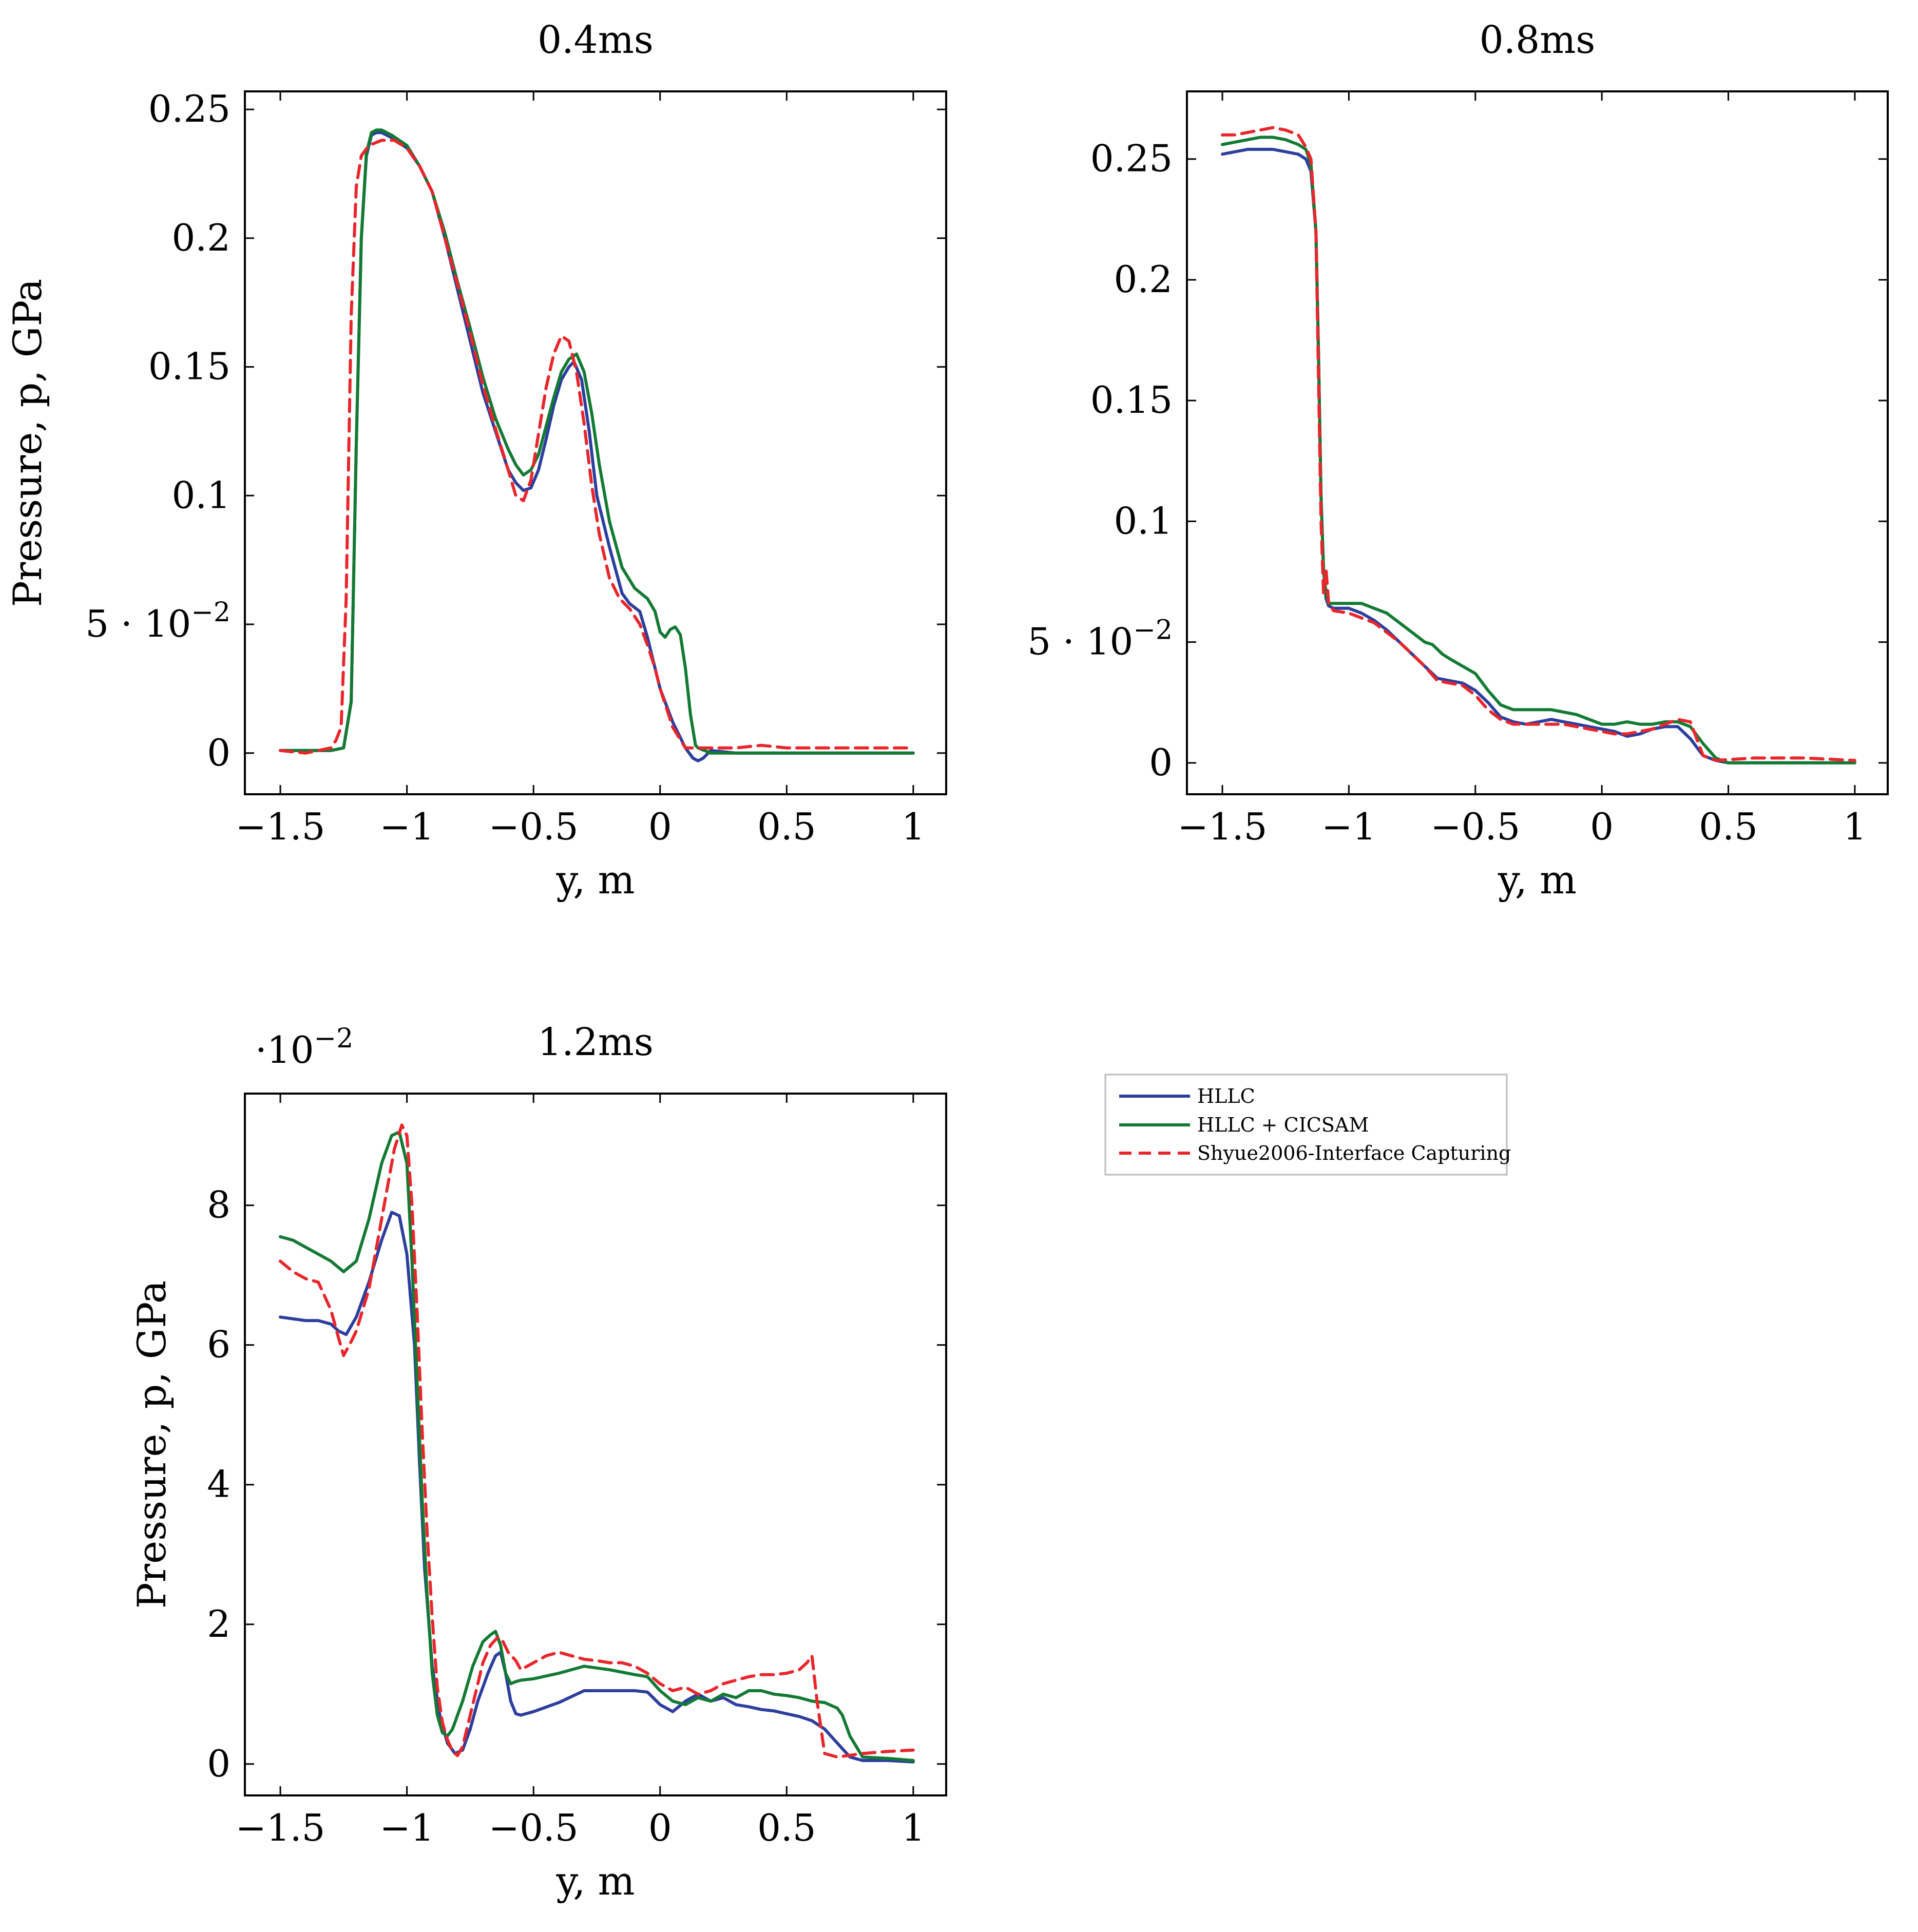 The image size is (1918, 1932). What do you see at coordinates (597, 1487) in the screenshot?
I see `series-line-hllc` at bounding box center [597, 1487].